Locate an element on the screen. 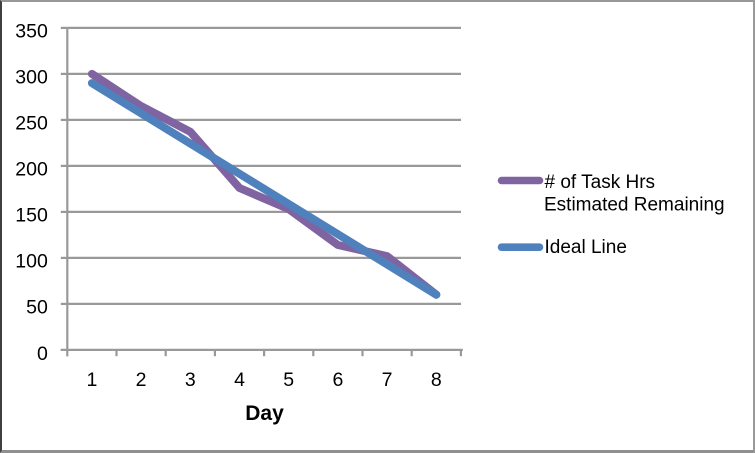  svg-text: 100 is located at coordinates (31, 262).